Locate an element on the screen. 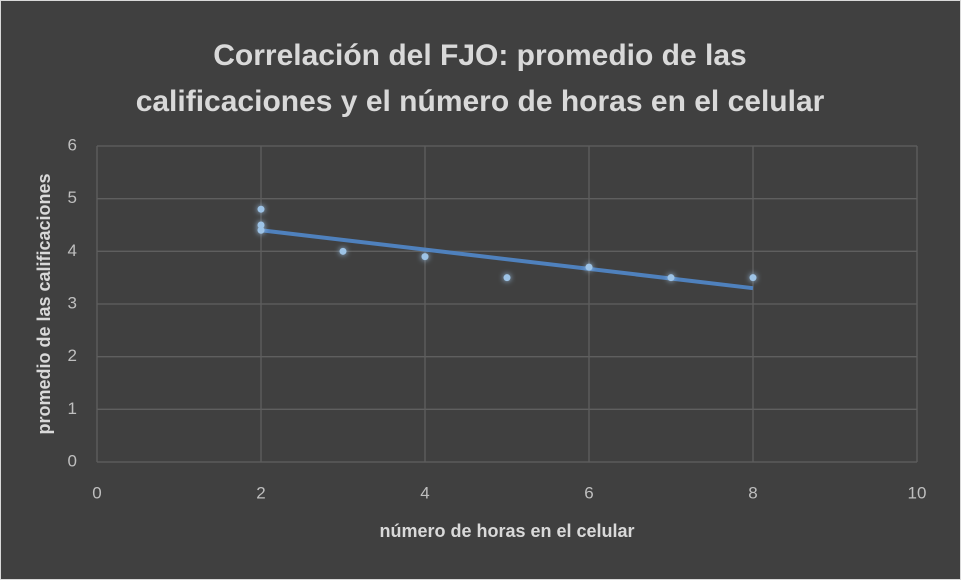 This screenshot has width=961, height=580. y-tick-label: 2 is located at coordinates (72, 355).